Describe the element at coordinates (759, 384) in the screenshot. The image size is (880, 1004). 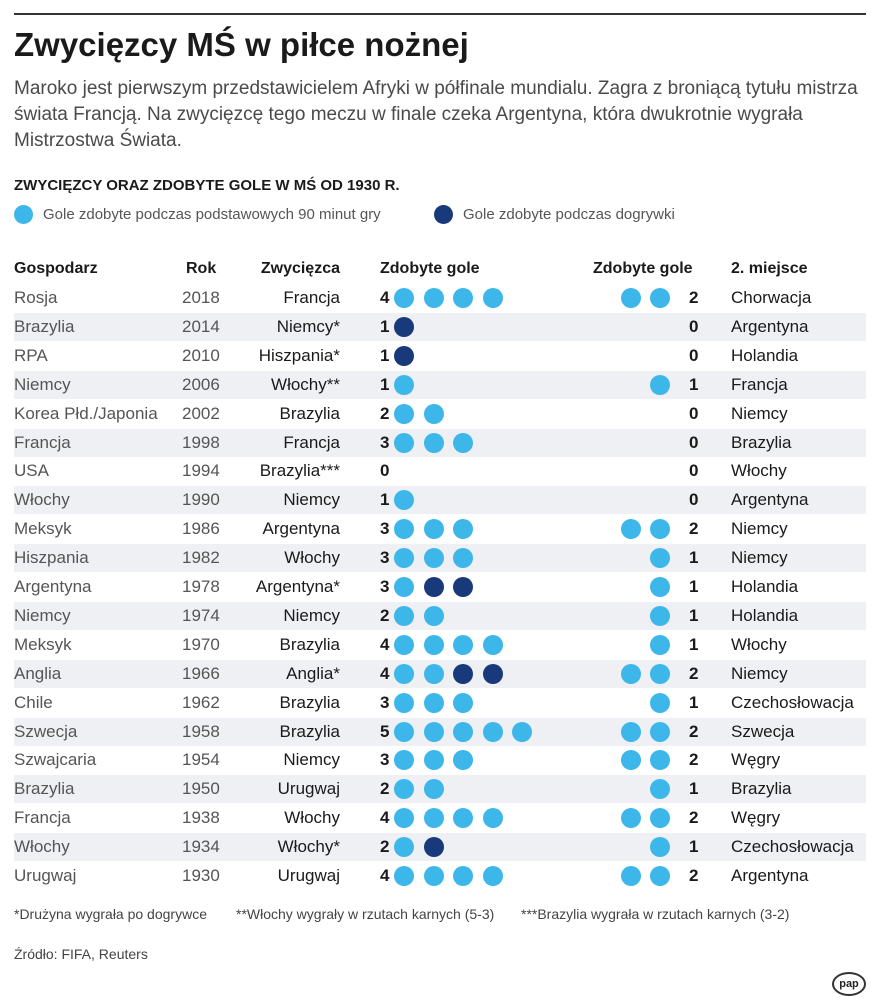
I see `second-place-cell: Francja` at that location.